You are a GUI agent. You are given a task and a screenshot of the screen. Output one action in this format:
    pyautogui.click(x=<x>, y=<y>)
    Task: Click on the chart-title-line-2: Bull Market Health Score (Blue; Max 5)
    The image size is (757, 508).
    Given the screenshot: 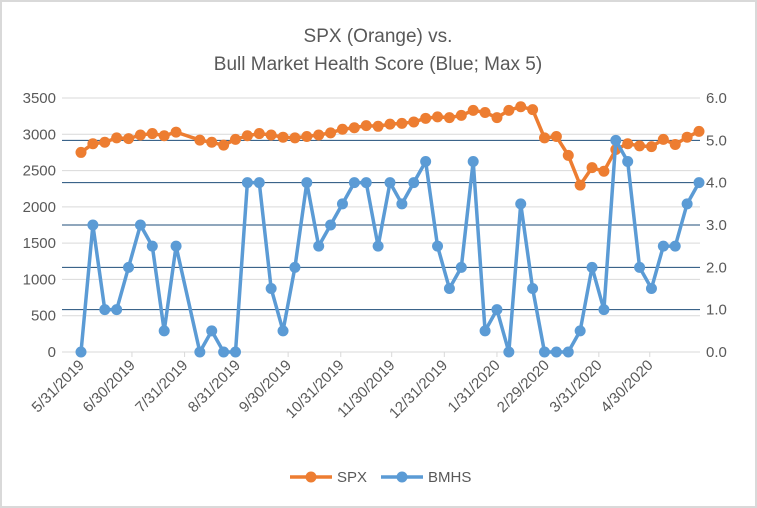 What is the action you would take?
    pyautogui.click(x=378, y=64)
    